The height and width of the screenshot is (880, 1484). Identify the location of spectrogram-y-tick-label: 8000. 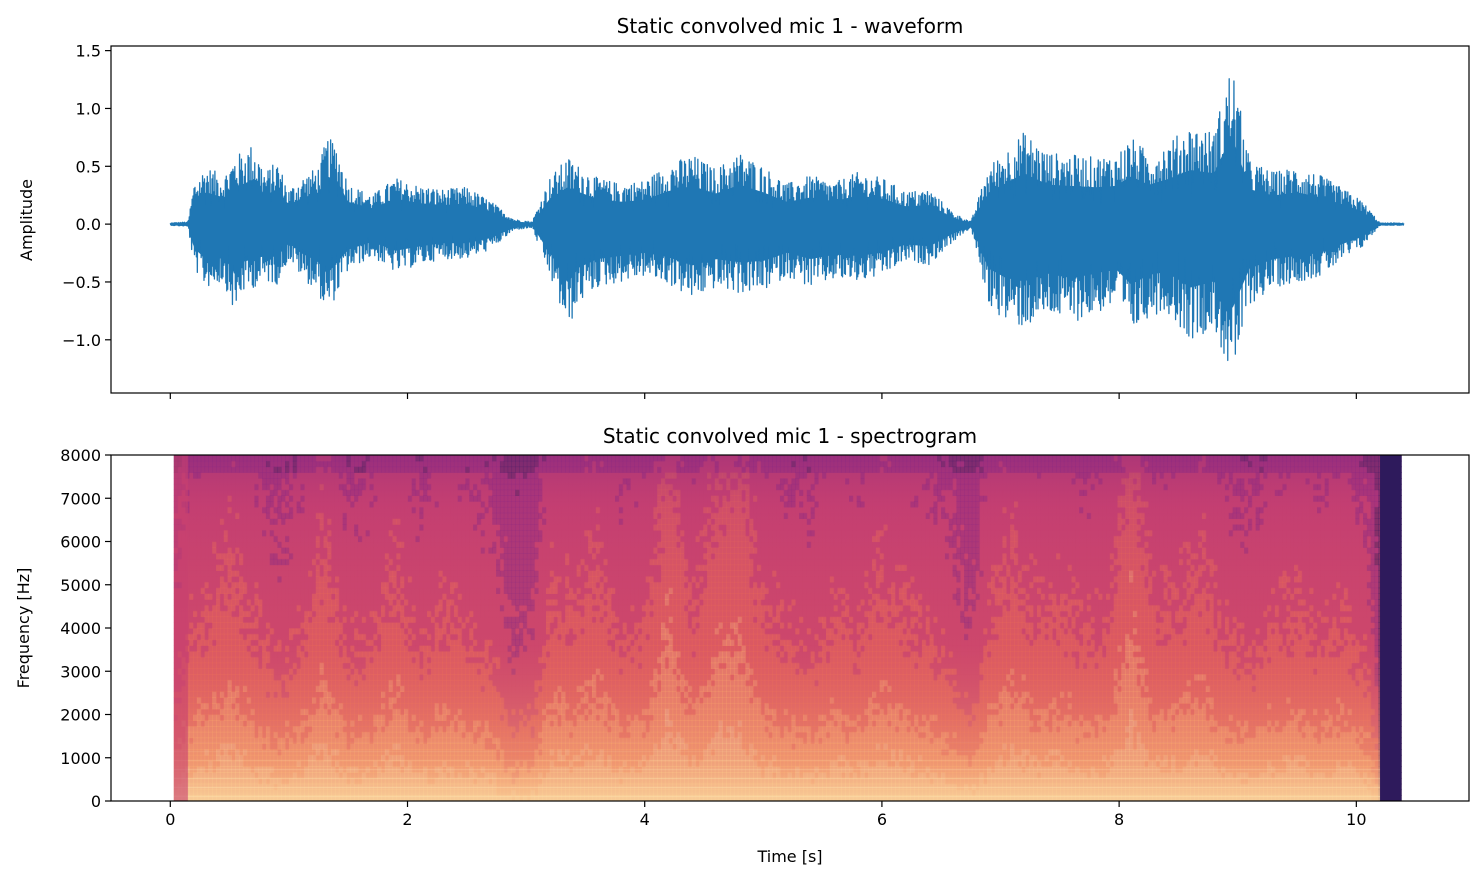
(80, 455).